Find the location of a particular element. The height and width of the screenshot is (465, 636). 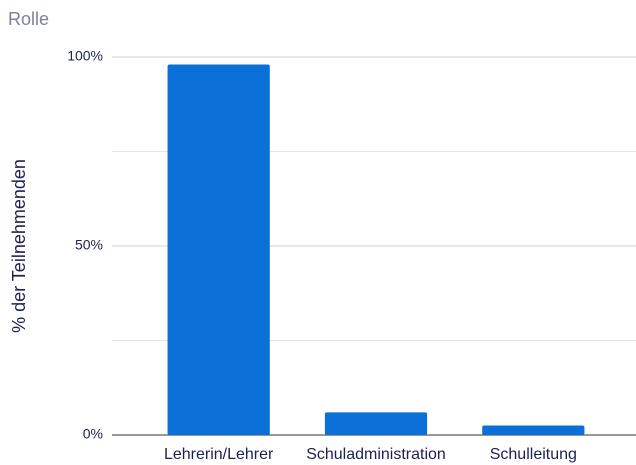

x-tick-label: Schulleitung is located at coordinates (533, 454).